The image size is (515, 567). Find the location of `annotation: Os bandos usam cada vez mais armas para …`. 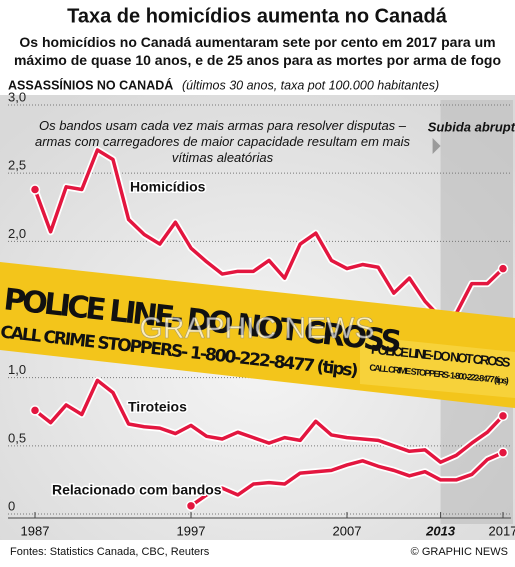

annotation: Os bandos usam cada vez mais armas para … is located at coordinates (222, 141).